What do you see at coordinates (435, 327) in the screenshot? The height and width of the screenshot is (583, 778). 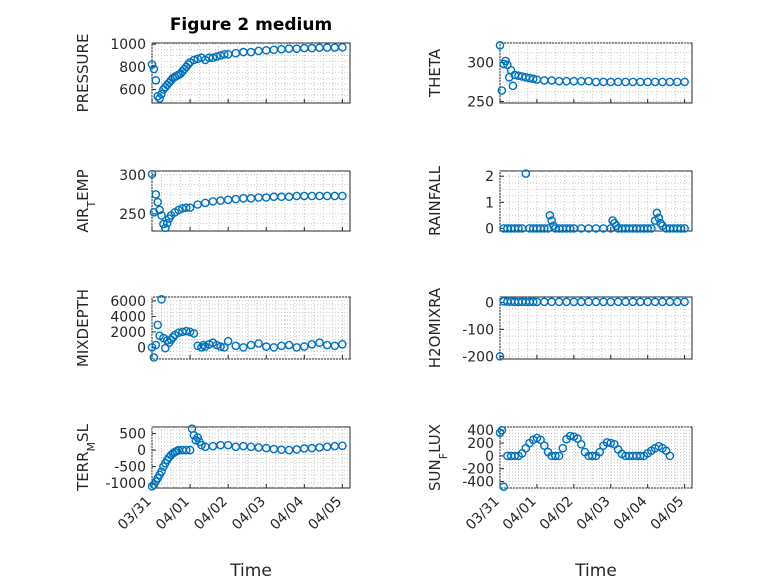 I see `y-axis-label: H2OMIXRA` at bounding box center [435, 327].